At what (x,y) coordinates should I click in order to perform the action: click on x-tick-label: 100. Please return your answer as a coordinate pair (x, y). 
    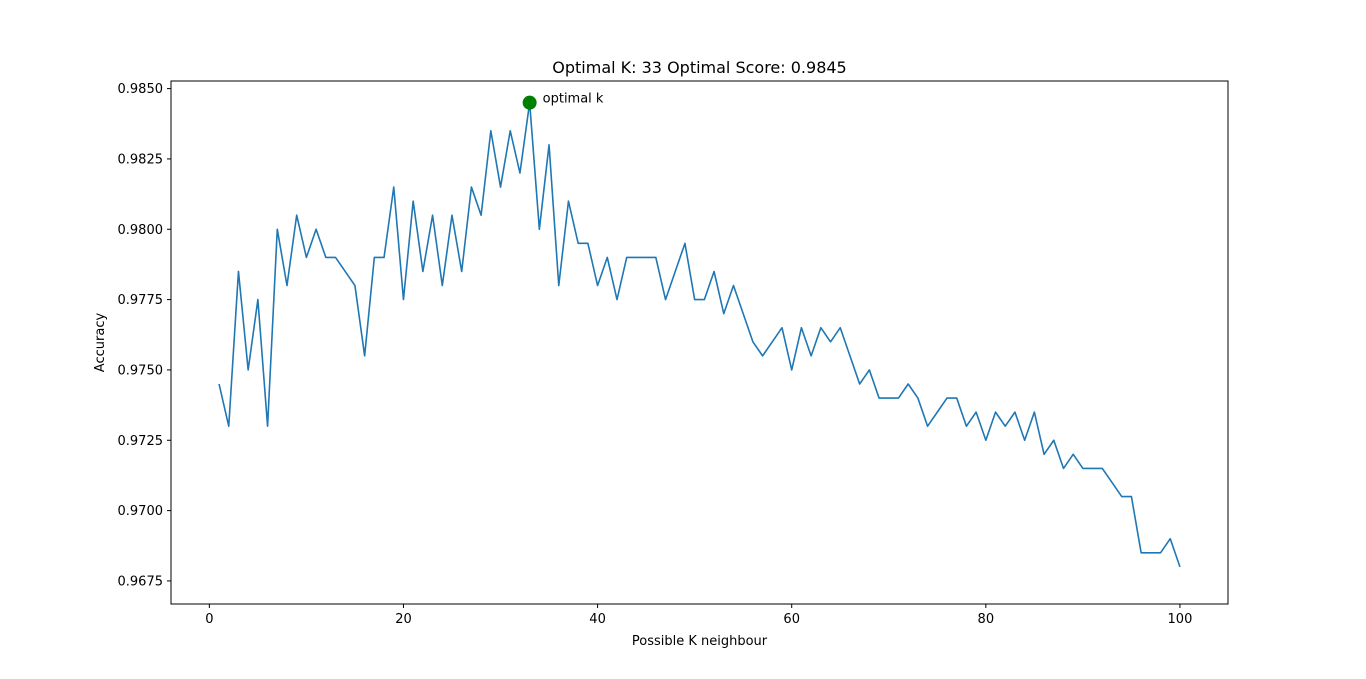
    Looking at the image, I should click on (1180, 619).